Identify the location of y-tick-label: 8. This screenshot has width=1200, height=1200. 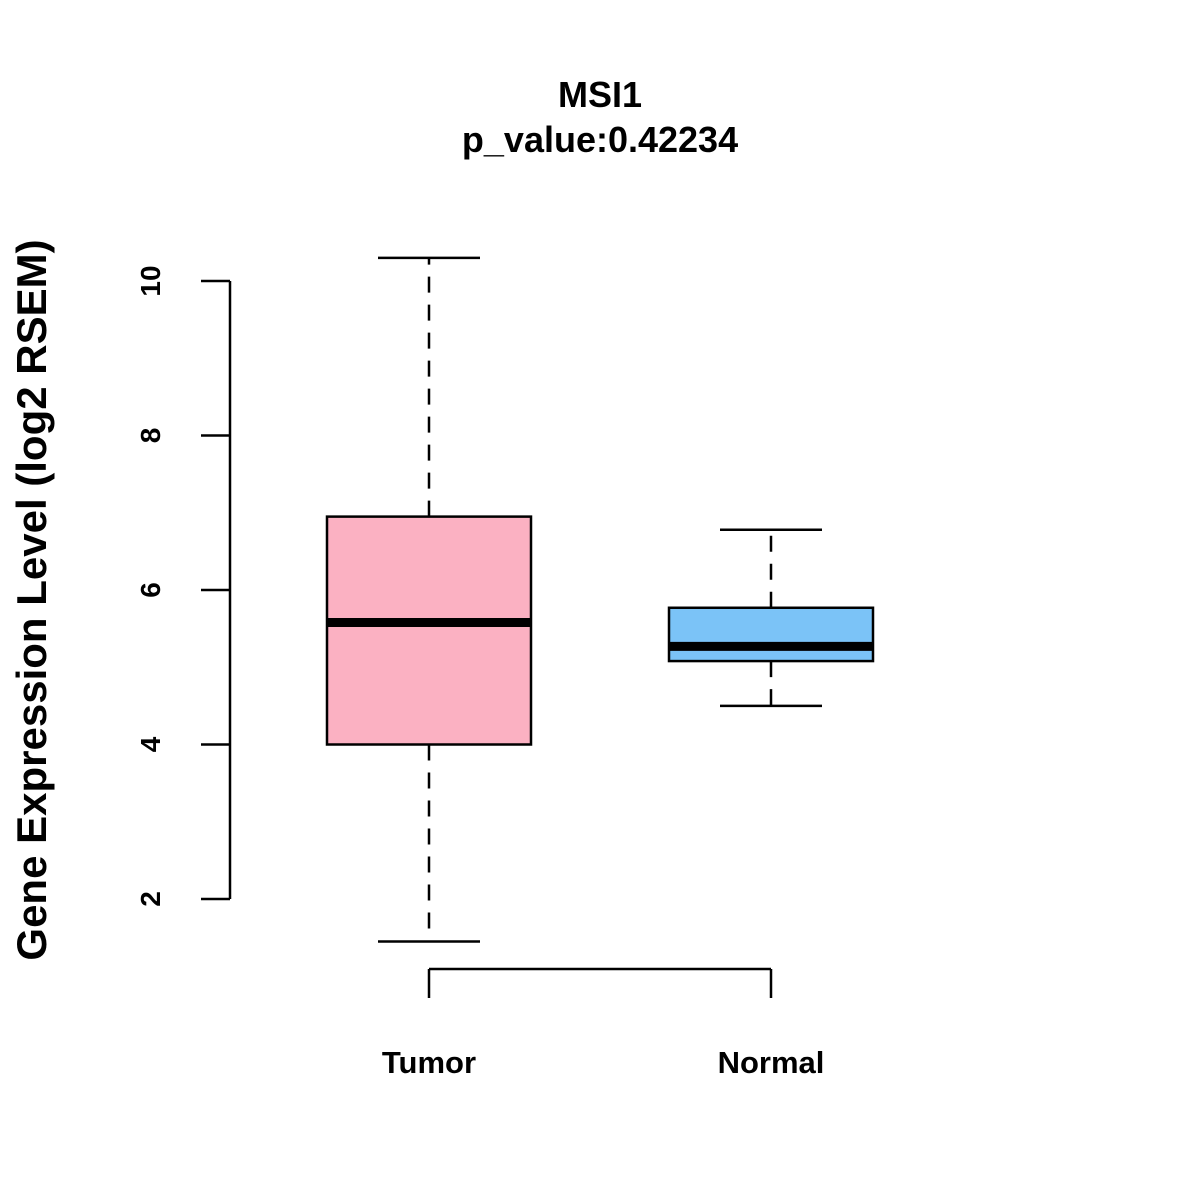
(150, 436).